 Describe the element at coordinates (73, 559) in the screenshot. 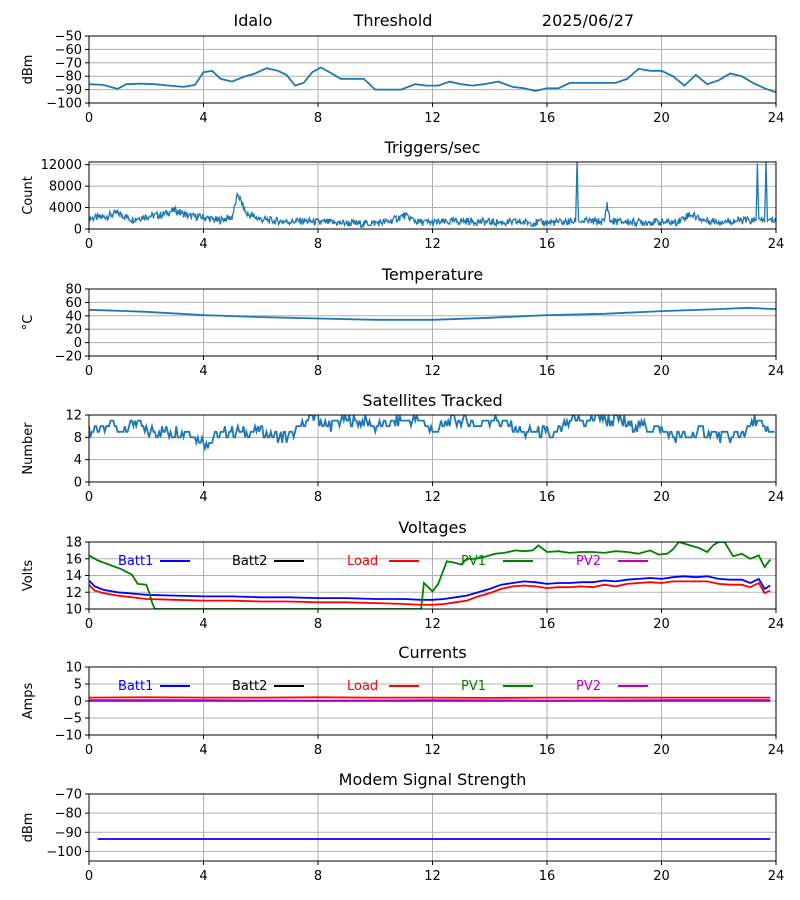

I see `y-tick-label: 16` at that location.